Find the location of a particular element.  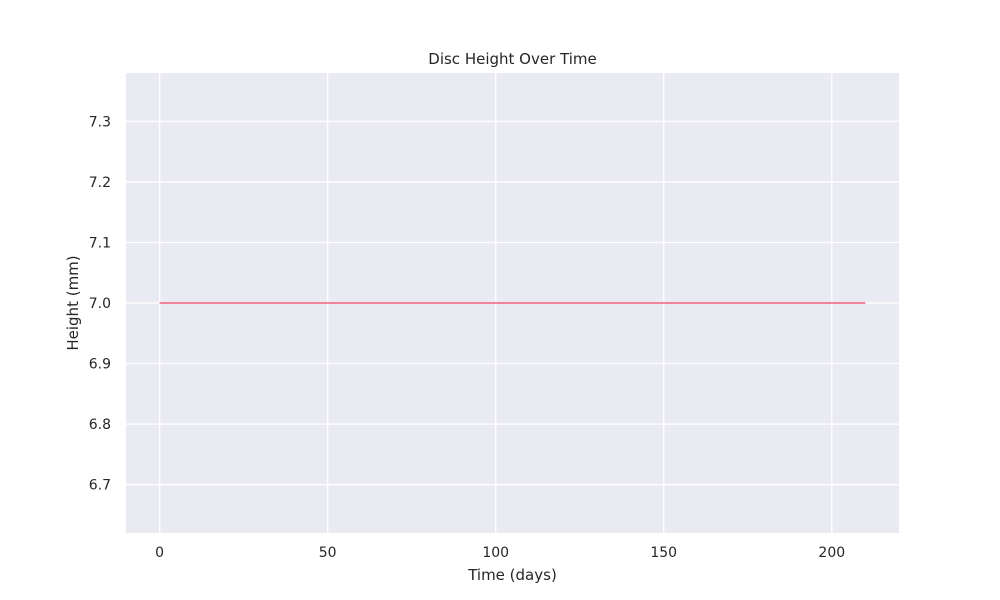

x-axis-ticks: 0 50 100 150 200 is located at coordinates (500, 553).